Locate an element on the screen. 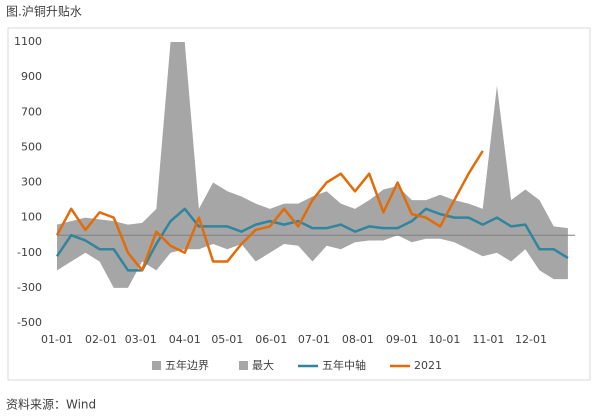 This screenshot has width=597, height=418. x-tick-label: 02-01 is located at coordinates (101, 339).